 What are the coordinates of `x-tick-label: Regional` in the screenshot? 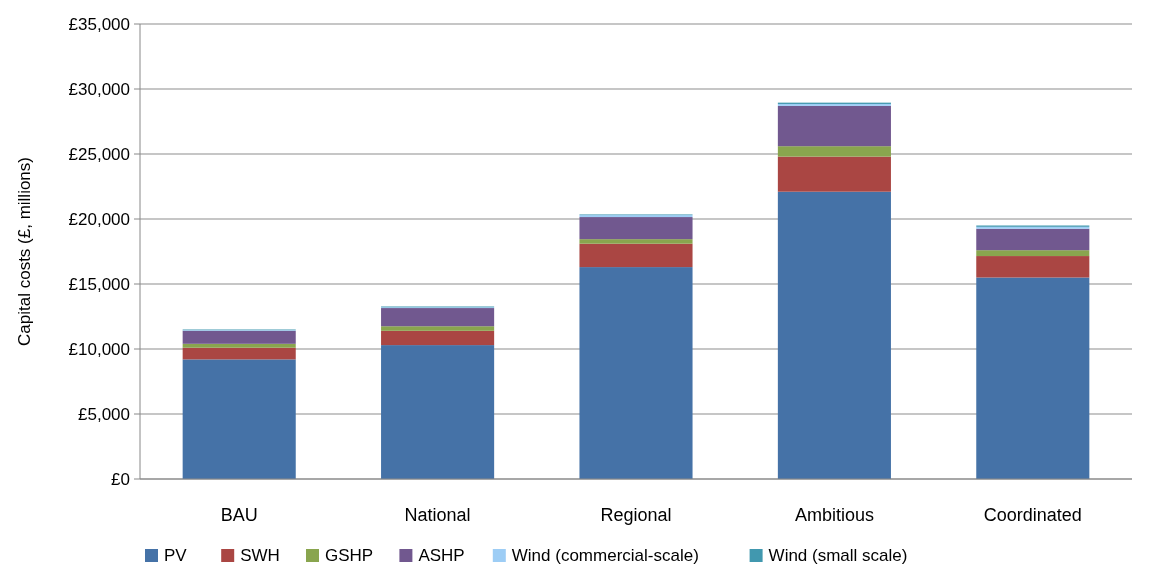 It's located at (636, 515).